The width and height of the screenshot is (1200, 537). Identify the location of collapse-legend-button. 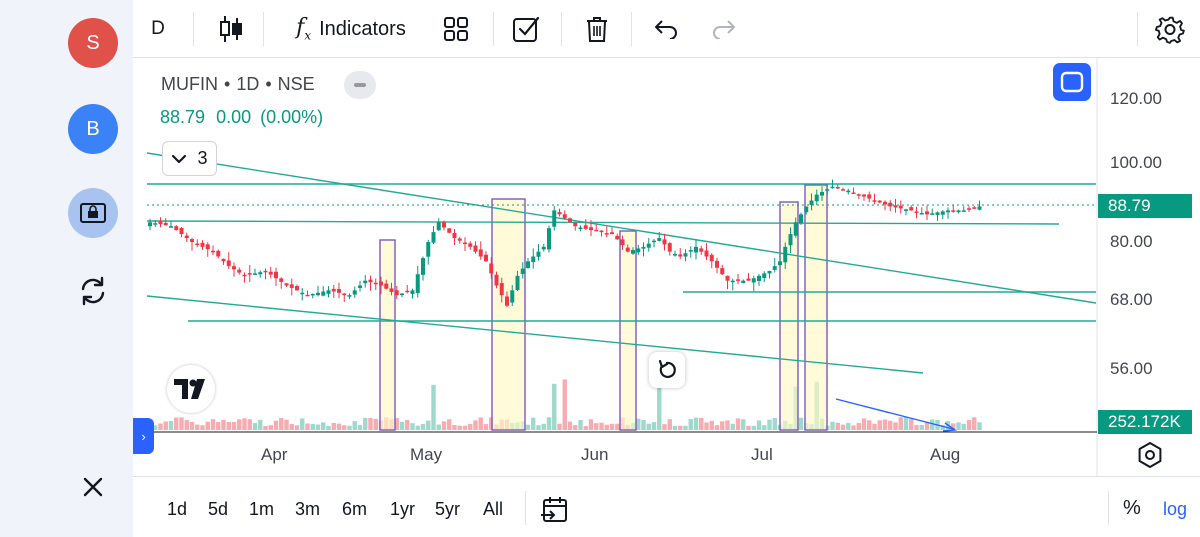
(360, 85).